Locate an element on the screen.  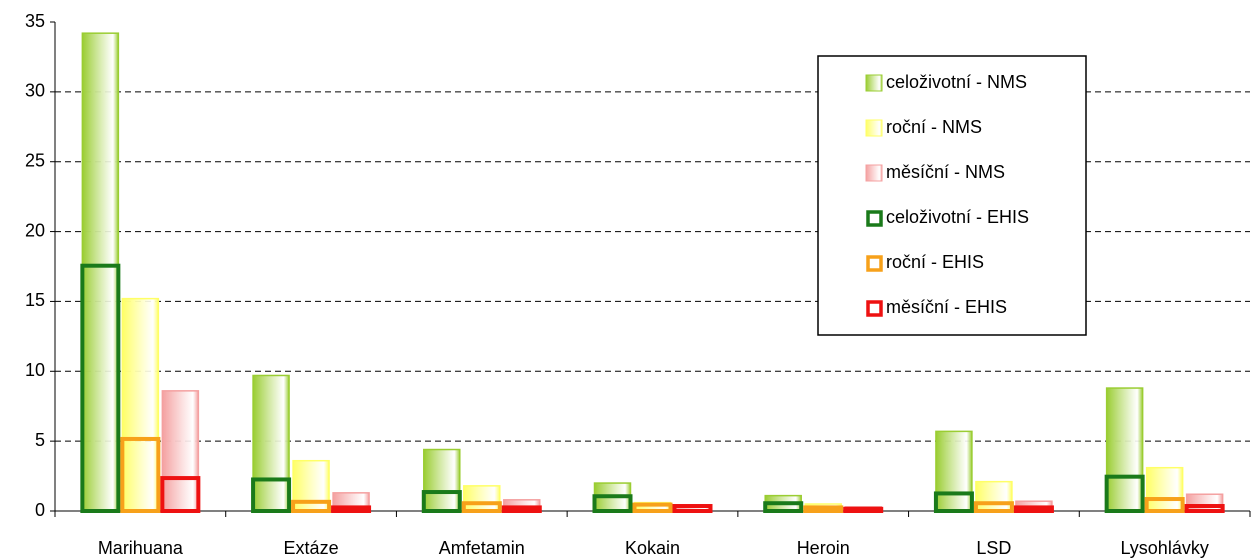
x-tick-label: Kokain is located at coordinates (652, 548).